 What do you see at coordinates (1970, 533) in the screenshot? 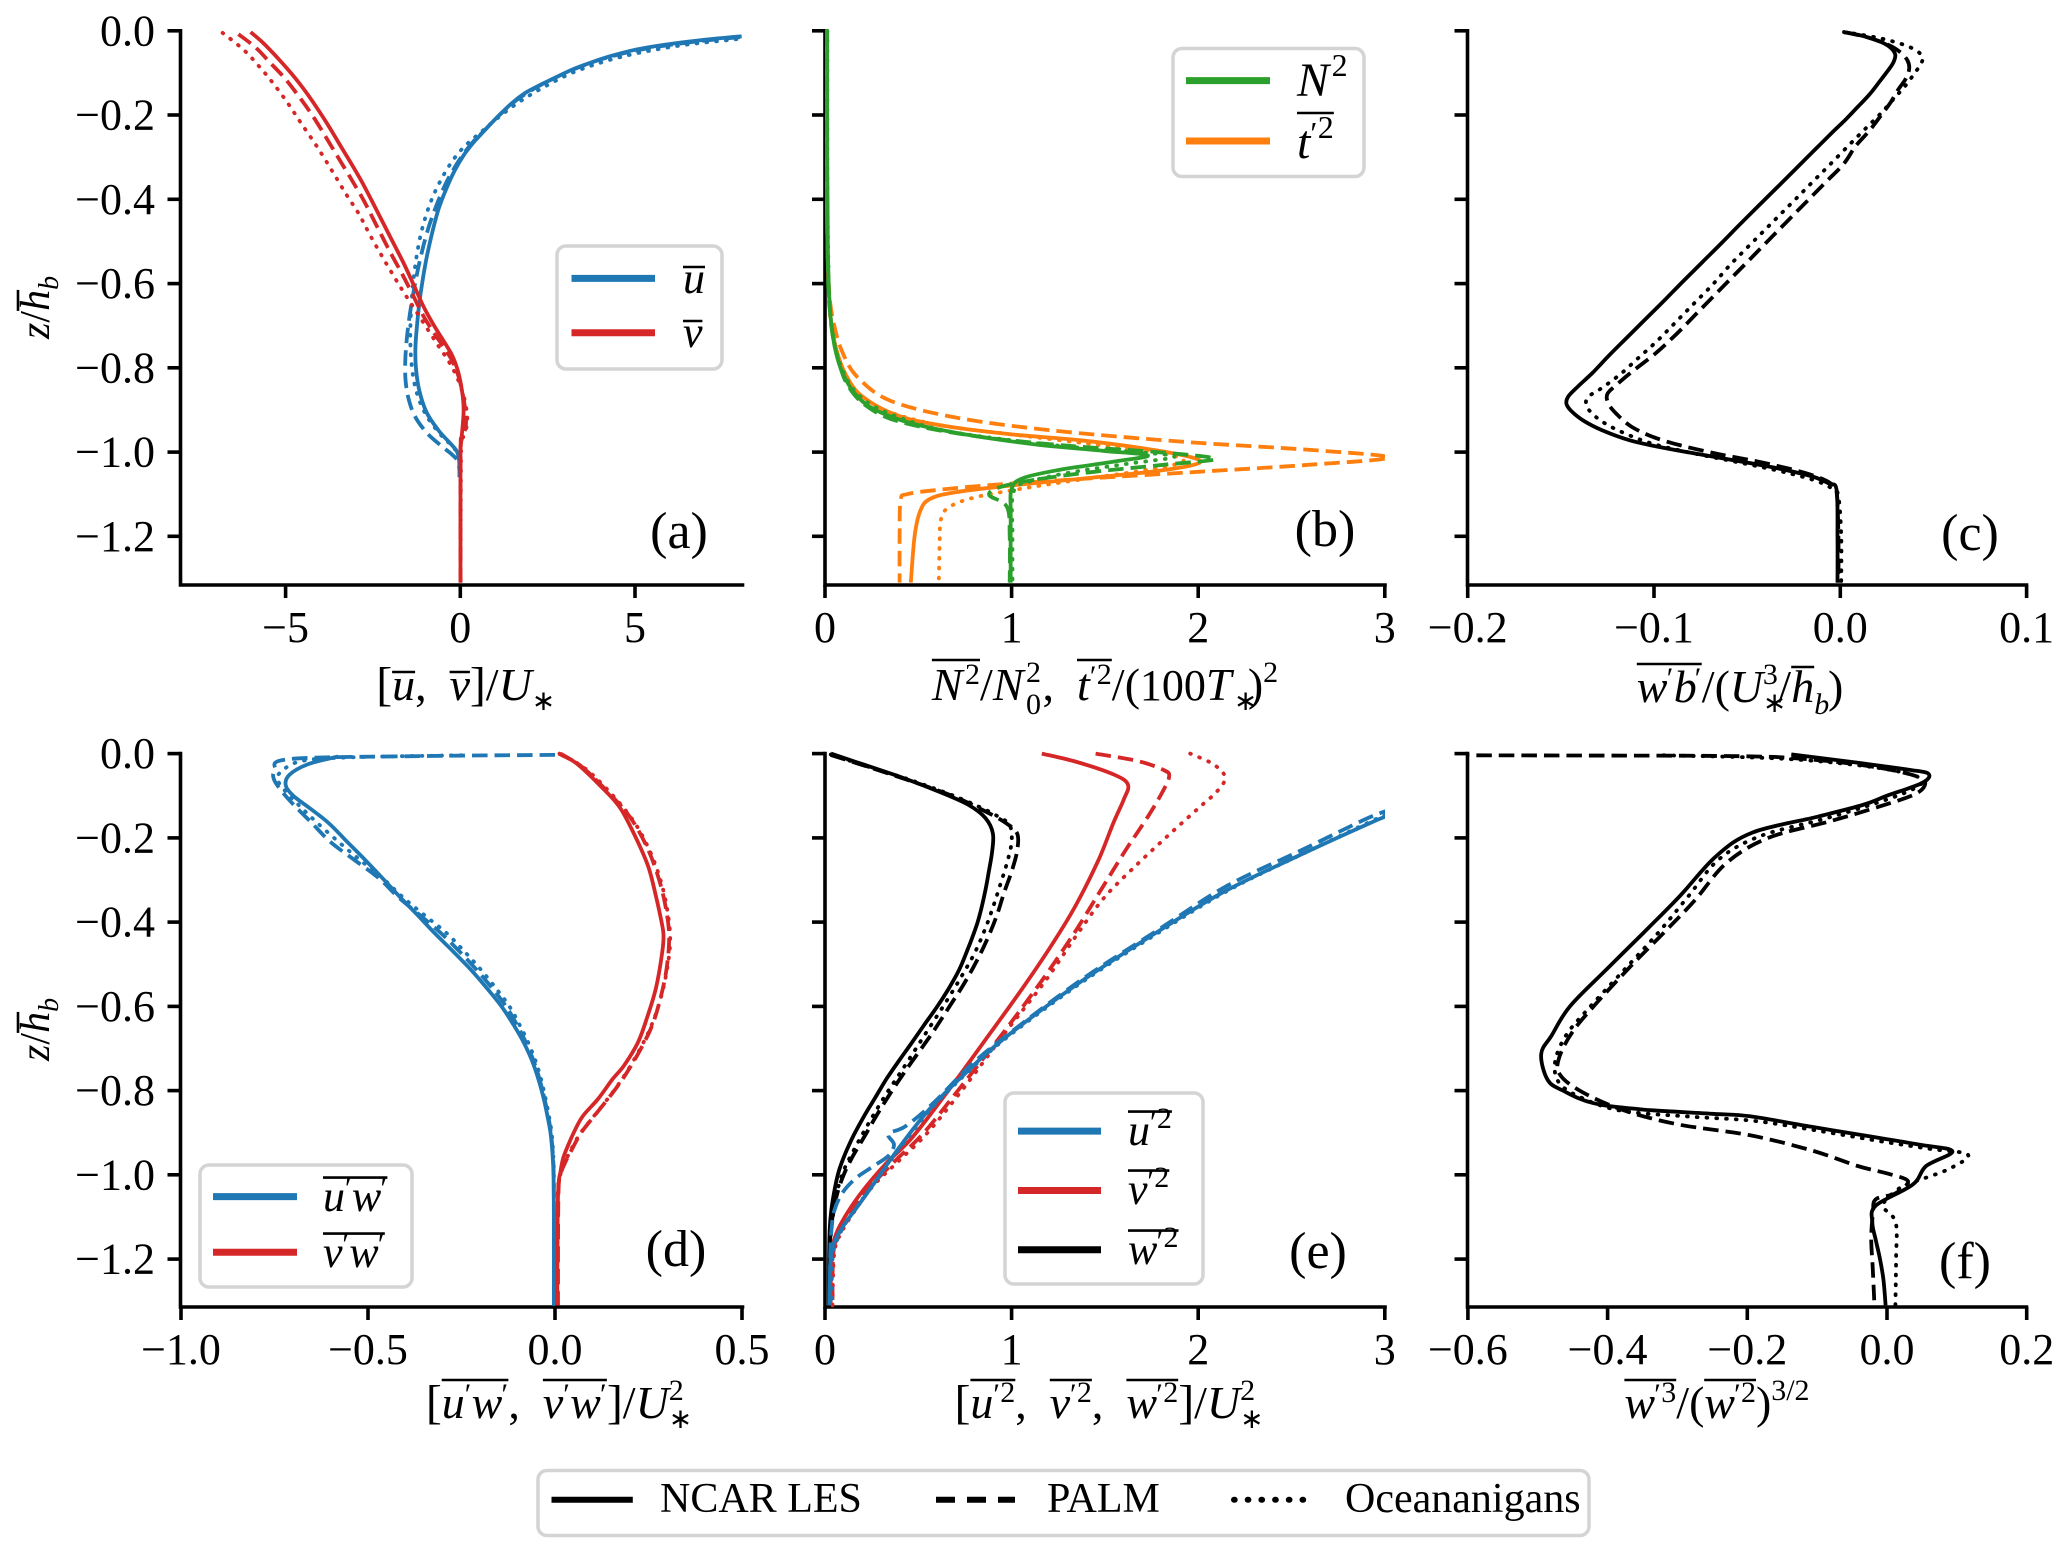
I see `svg-text: (c)` at bounding box center [1970, 533].